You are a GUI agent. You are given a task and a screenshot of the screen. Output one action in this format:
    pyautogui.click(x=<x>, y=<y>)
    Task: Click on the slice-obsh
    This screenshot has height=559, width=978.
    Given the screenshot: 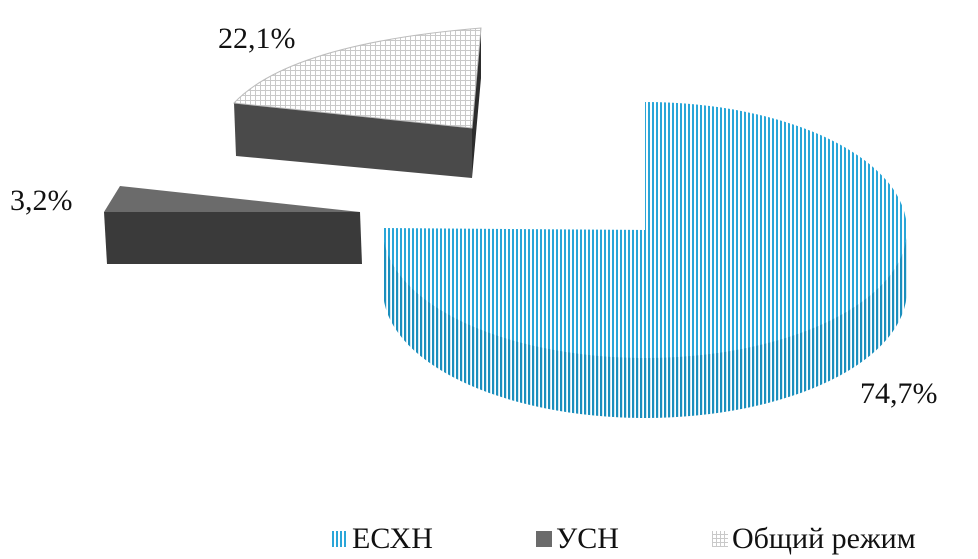 What is the action you would take?
    pyautogui.click(x=357, y=102)
    